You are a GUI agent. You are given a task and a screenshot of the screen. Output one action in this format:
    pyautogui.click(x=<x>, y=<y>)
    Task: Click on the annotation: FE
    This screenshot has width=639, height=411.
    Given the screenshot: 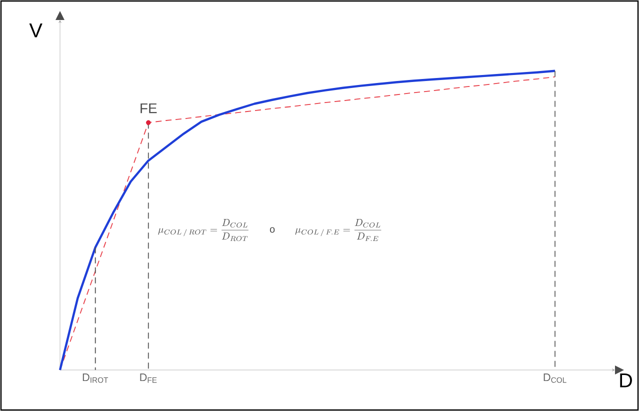 What is the action you would take?
    pyautogui.click(x=148, y=108)
    